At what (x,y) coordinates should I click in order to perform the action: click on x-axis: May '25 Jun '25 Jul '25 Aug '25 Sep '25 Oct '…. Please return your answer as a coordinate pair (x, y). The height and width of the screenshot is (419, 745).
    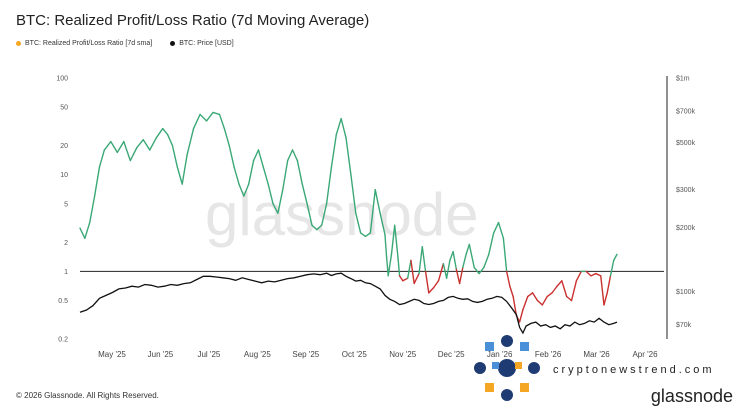
    Looking at the image, I should click on (378, 354).